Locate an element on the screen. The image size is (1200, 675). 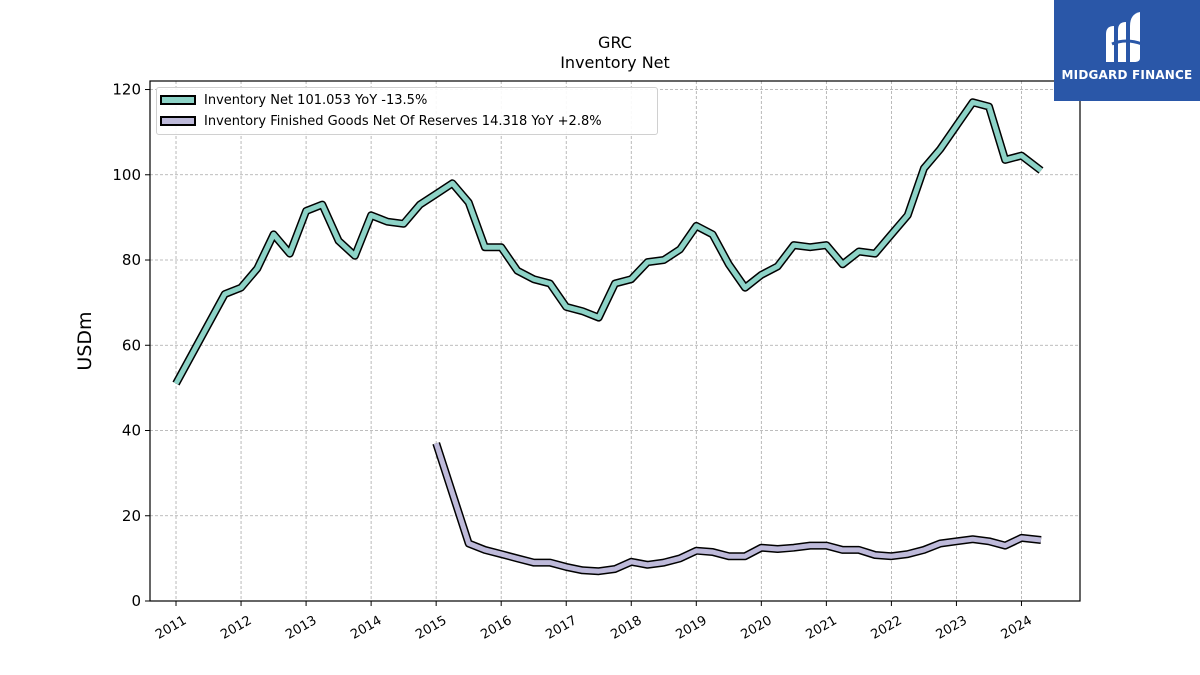
x-tick-label: 2024 is located at coordinates (1017, 628).